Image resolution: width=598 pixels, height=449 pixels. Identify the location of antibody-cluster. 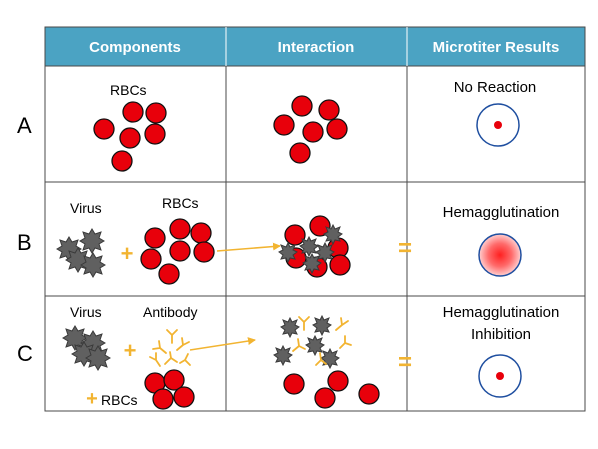
(170, 348).